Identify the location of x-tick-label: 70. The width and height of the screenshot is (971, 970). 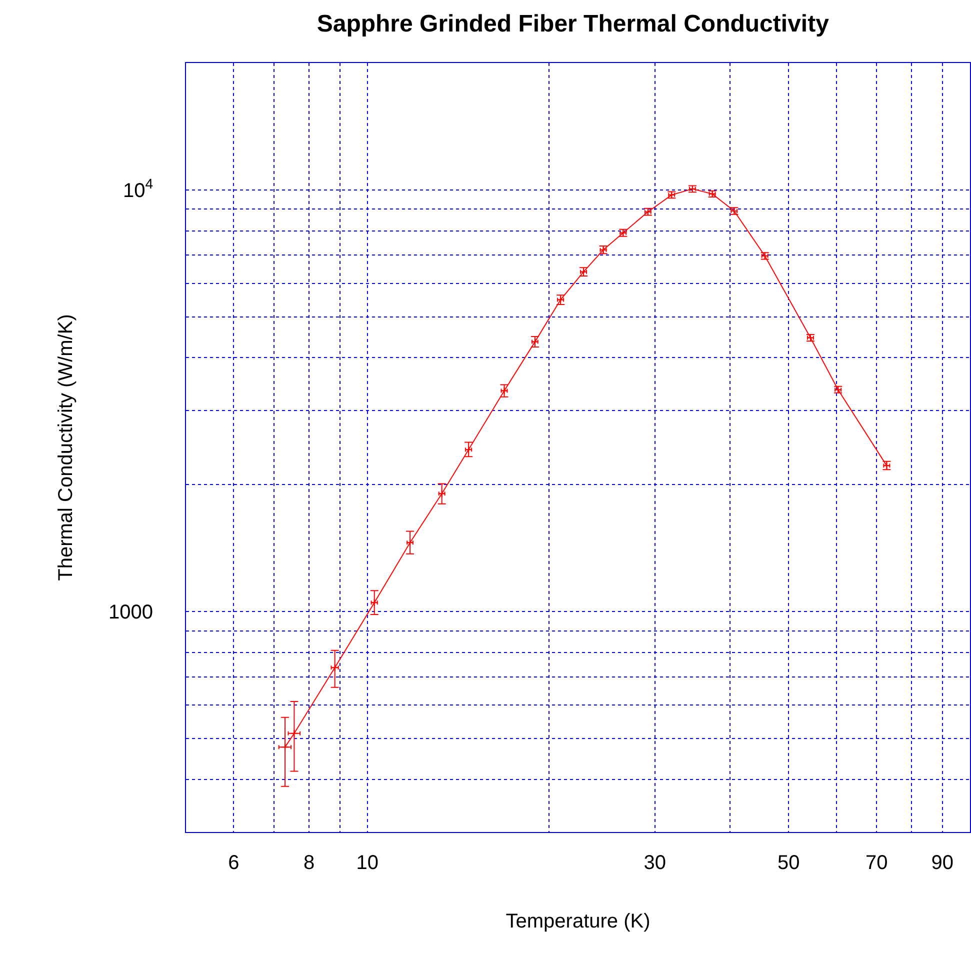
(877, 863).